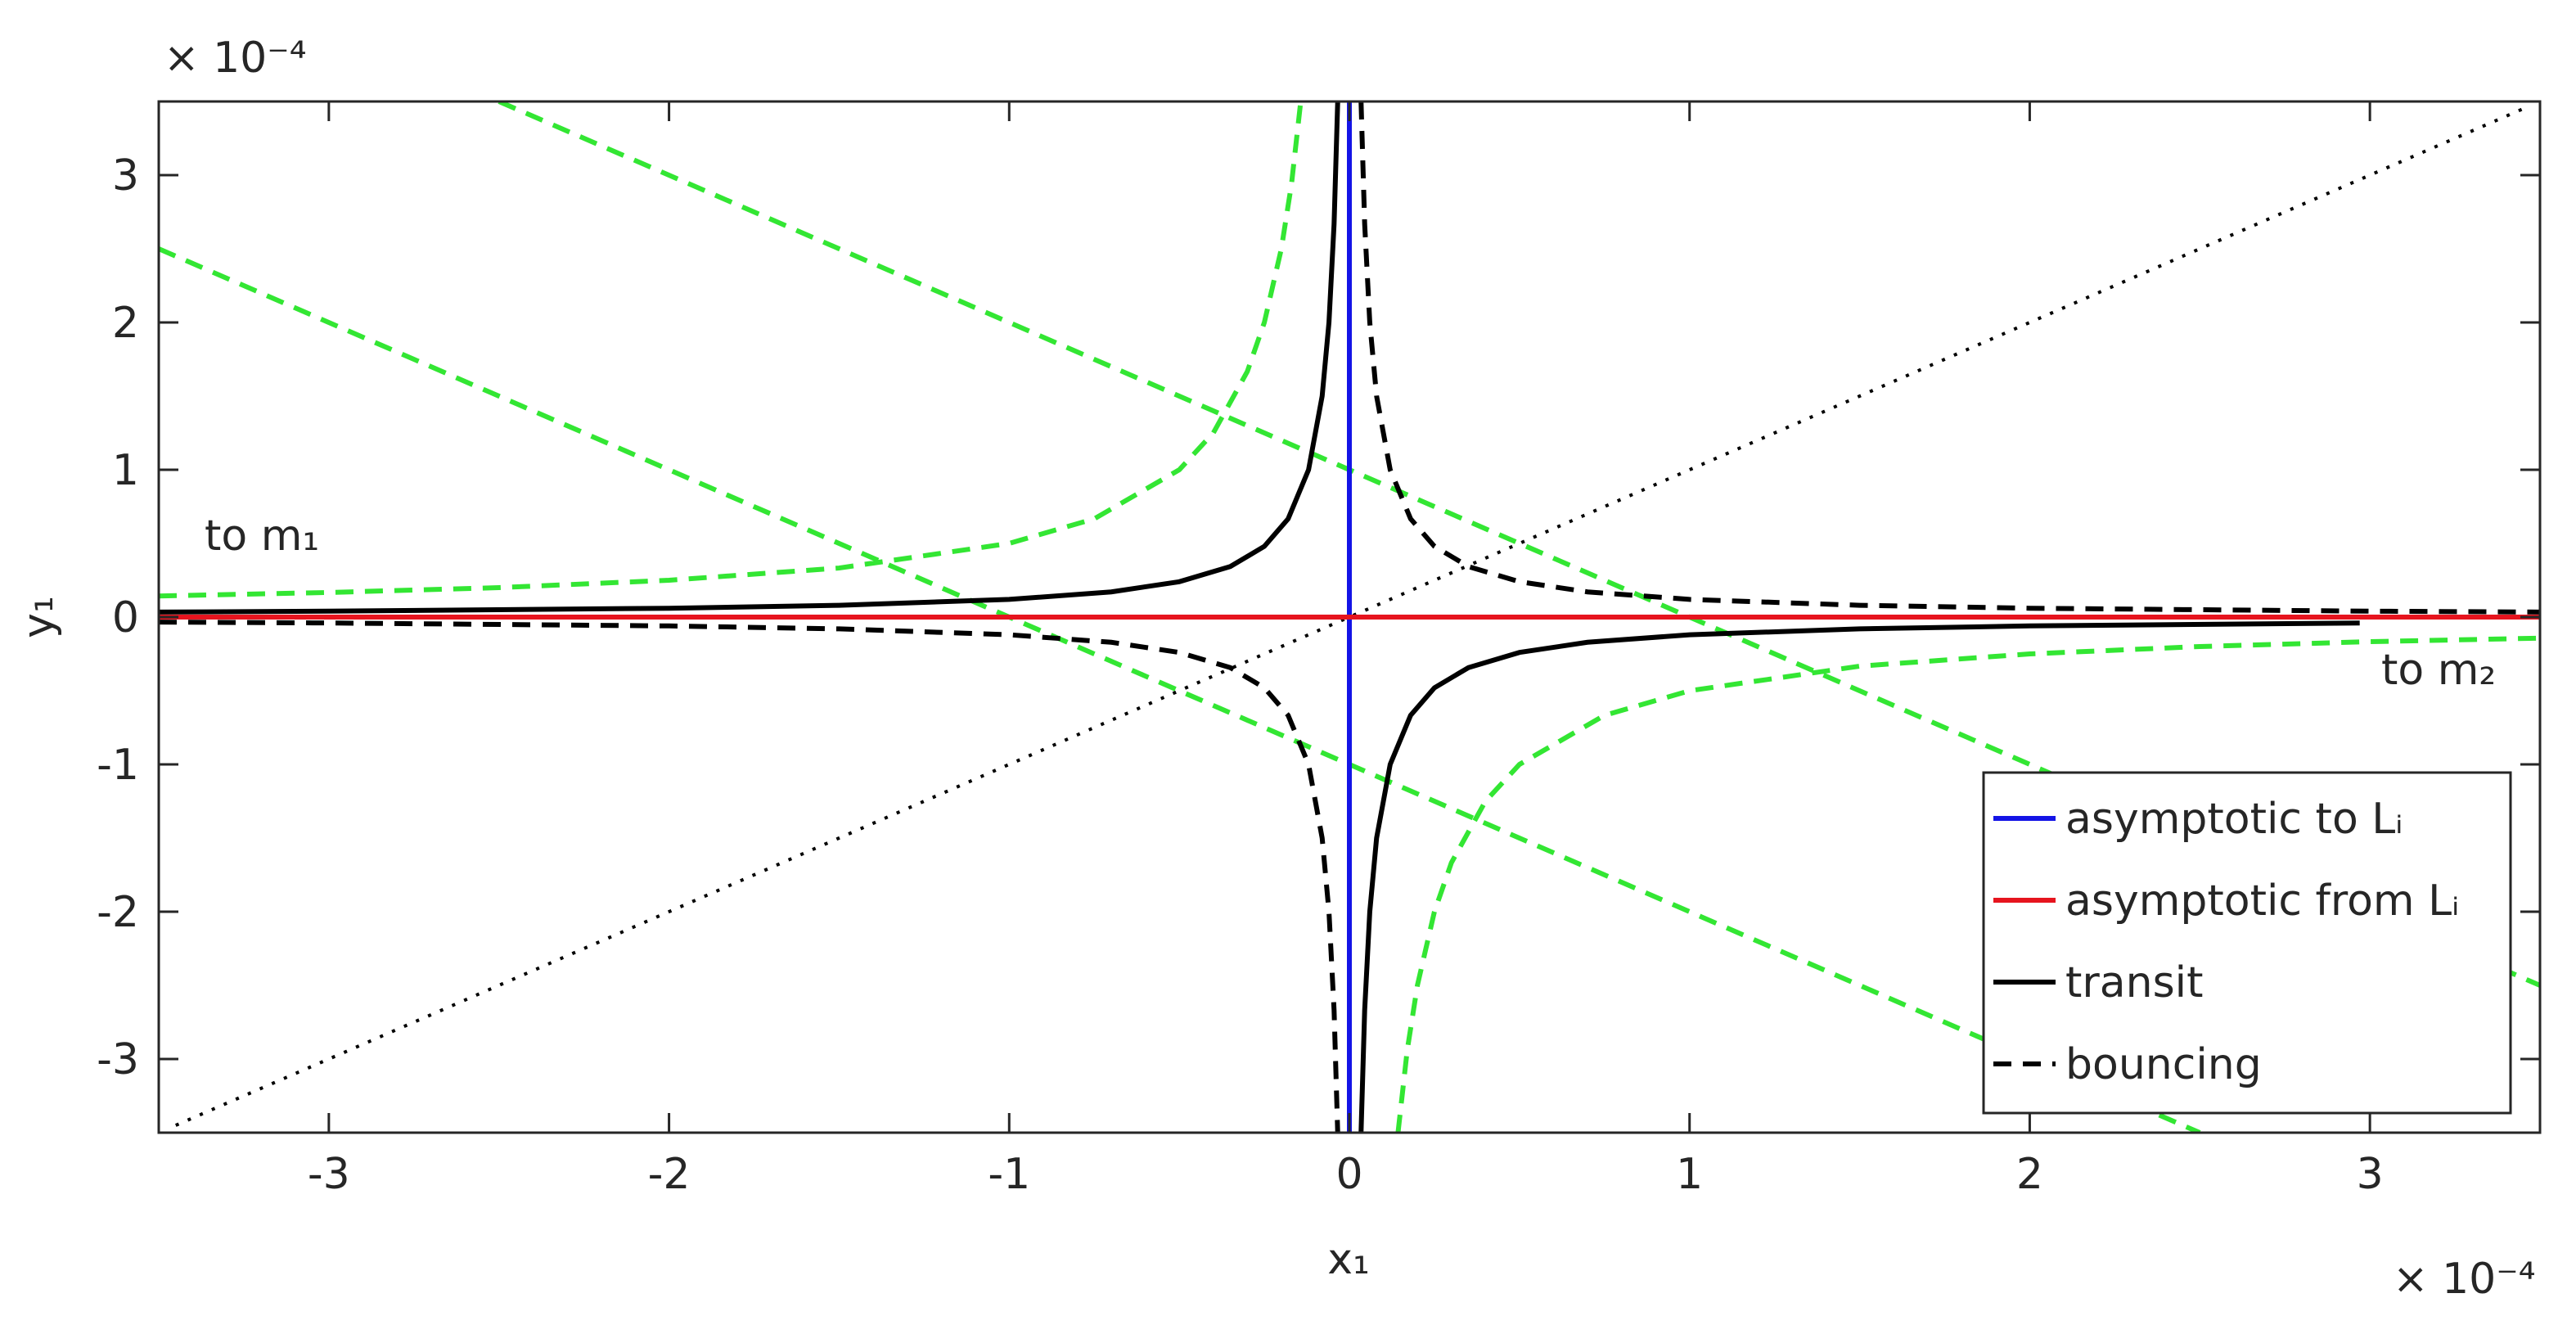 The width and height of the screenshot is (2576, 1334). What do you see at coordinates (118, 912) in the screenshot?
I see `y-tick-label: -2` at bounding box center [118, 912].